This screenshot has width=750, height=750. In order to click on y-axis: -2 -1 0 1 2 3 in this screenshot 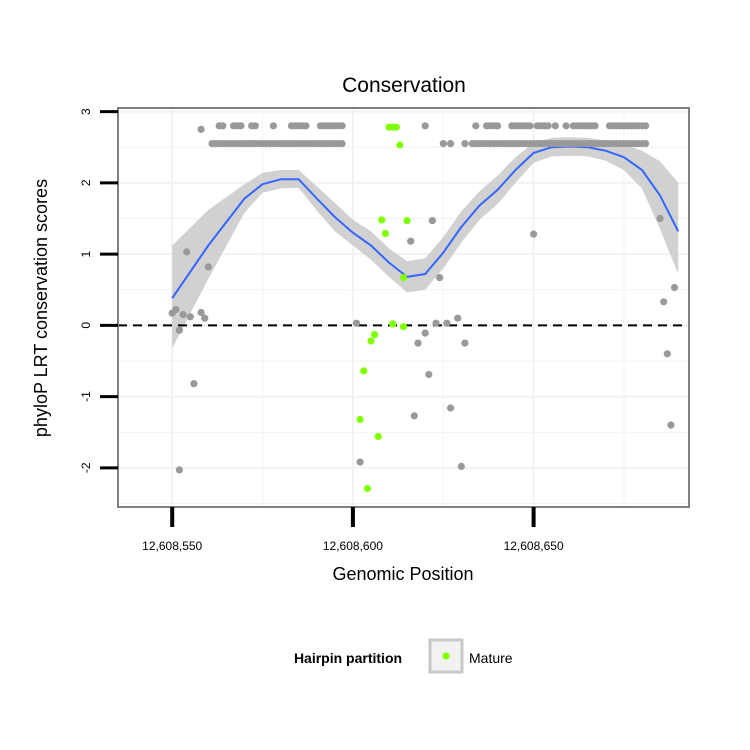, I will do `click(98, 290)`.